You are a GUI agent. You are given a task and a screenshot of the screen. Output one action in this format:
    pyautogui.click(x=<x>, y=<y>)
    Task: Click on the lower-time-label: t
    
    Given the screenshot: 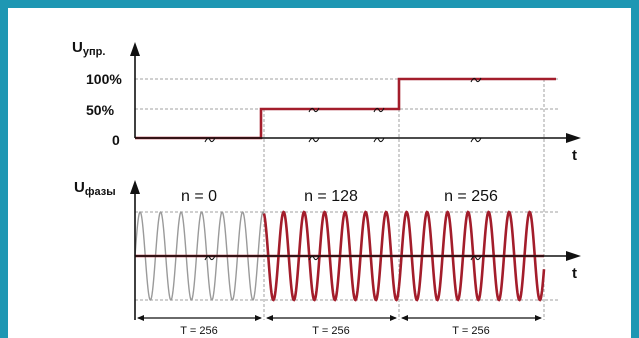 What is the action you would take?
    pyautogui.click(x=574, y=273)
    